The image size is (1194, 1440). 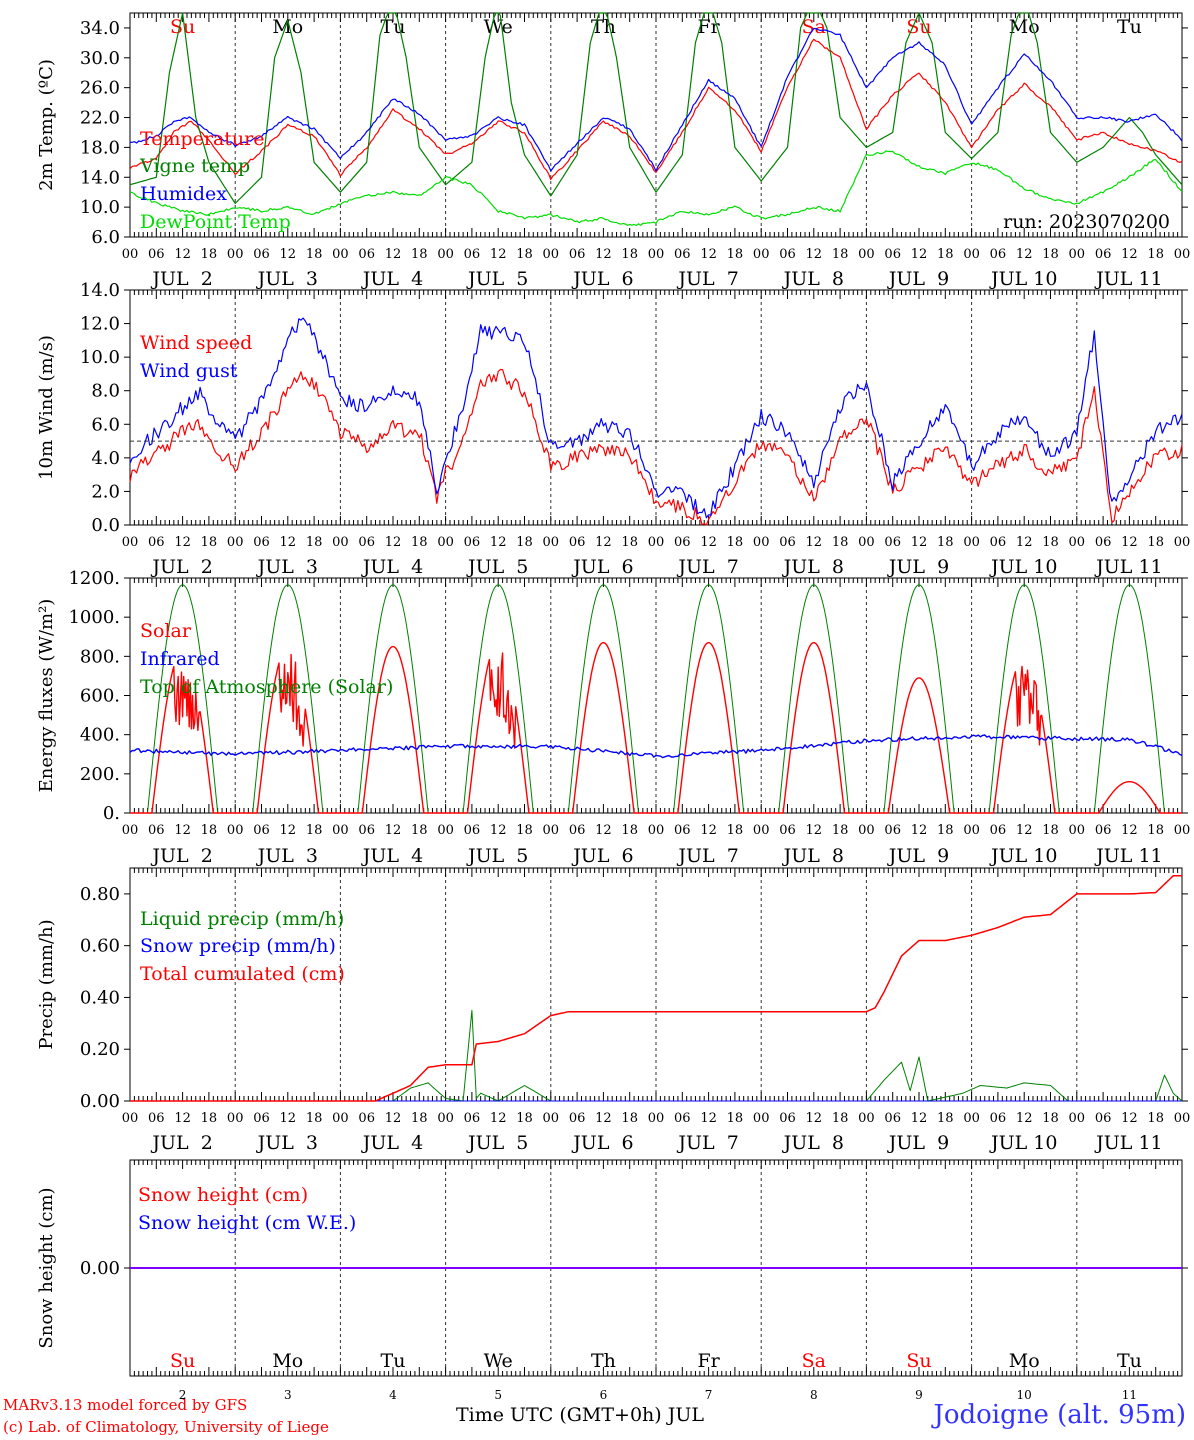 What do you see at coordinates (814, 27) in the screenshot?
I see `weekday-label: Sa` at bounding box center [814, 27].